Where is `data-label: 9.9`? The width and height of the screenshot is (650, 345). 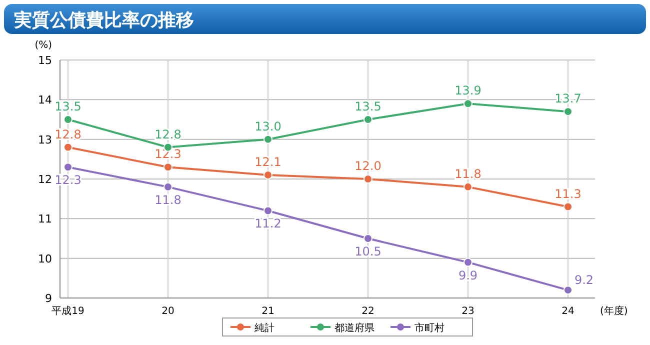
data-label: 9.9 is located at coordinates (468, 275).